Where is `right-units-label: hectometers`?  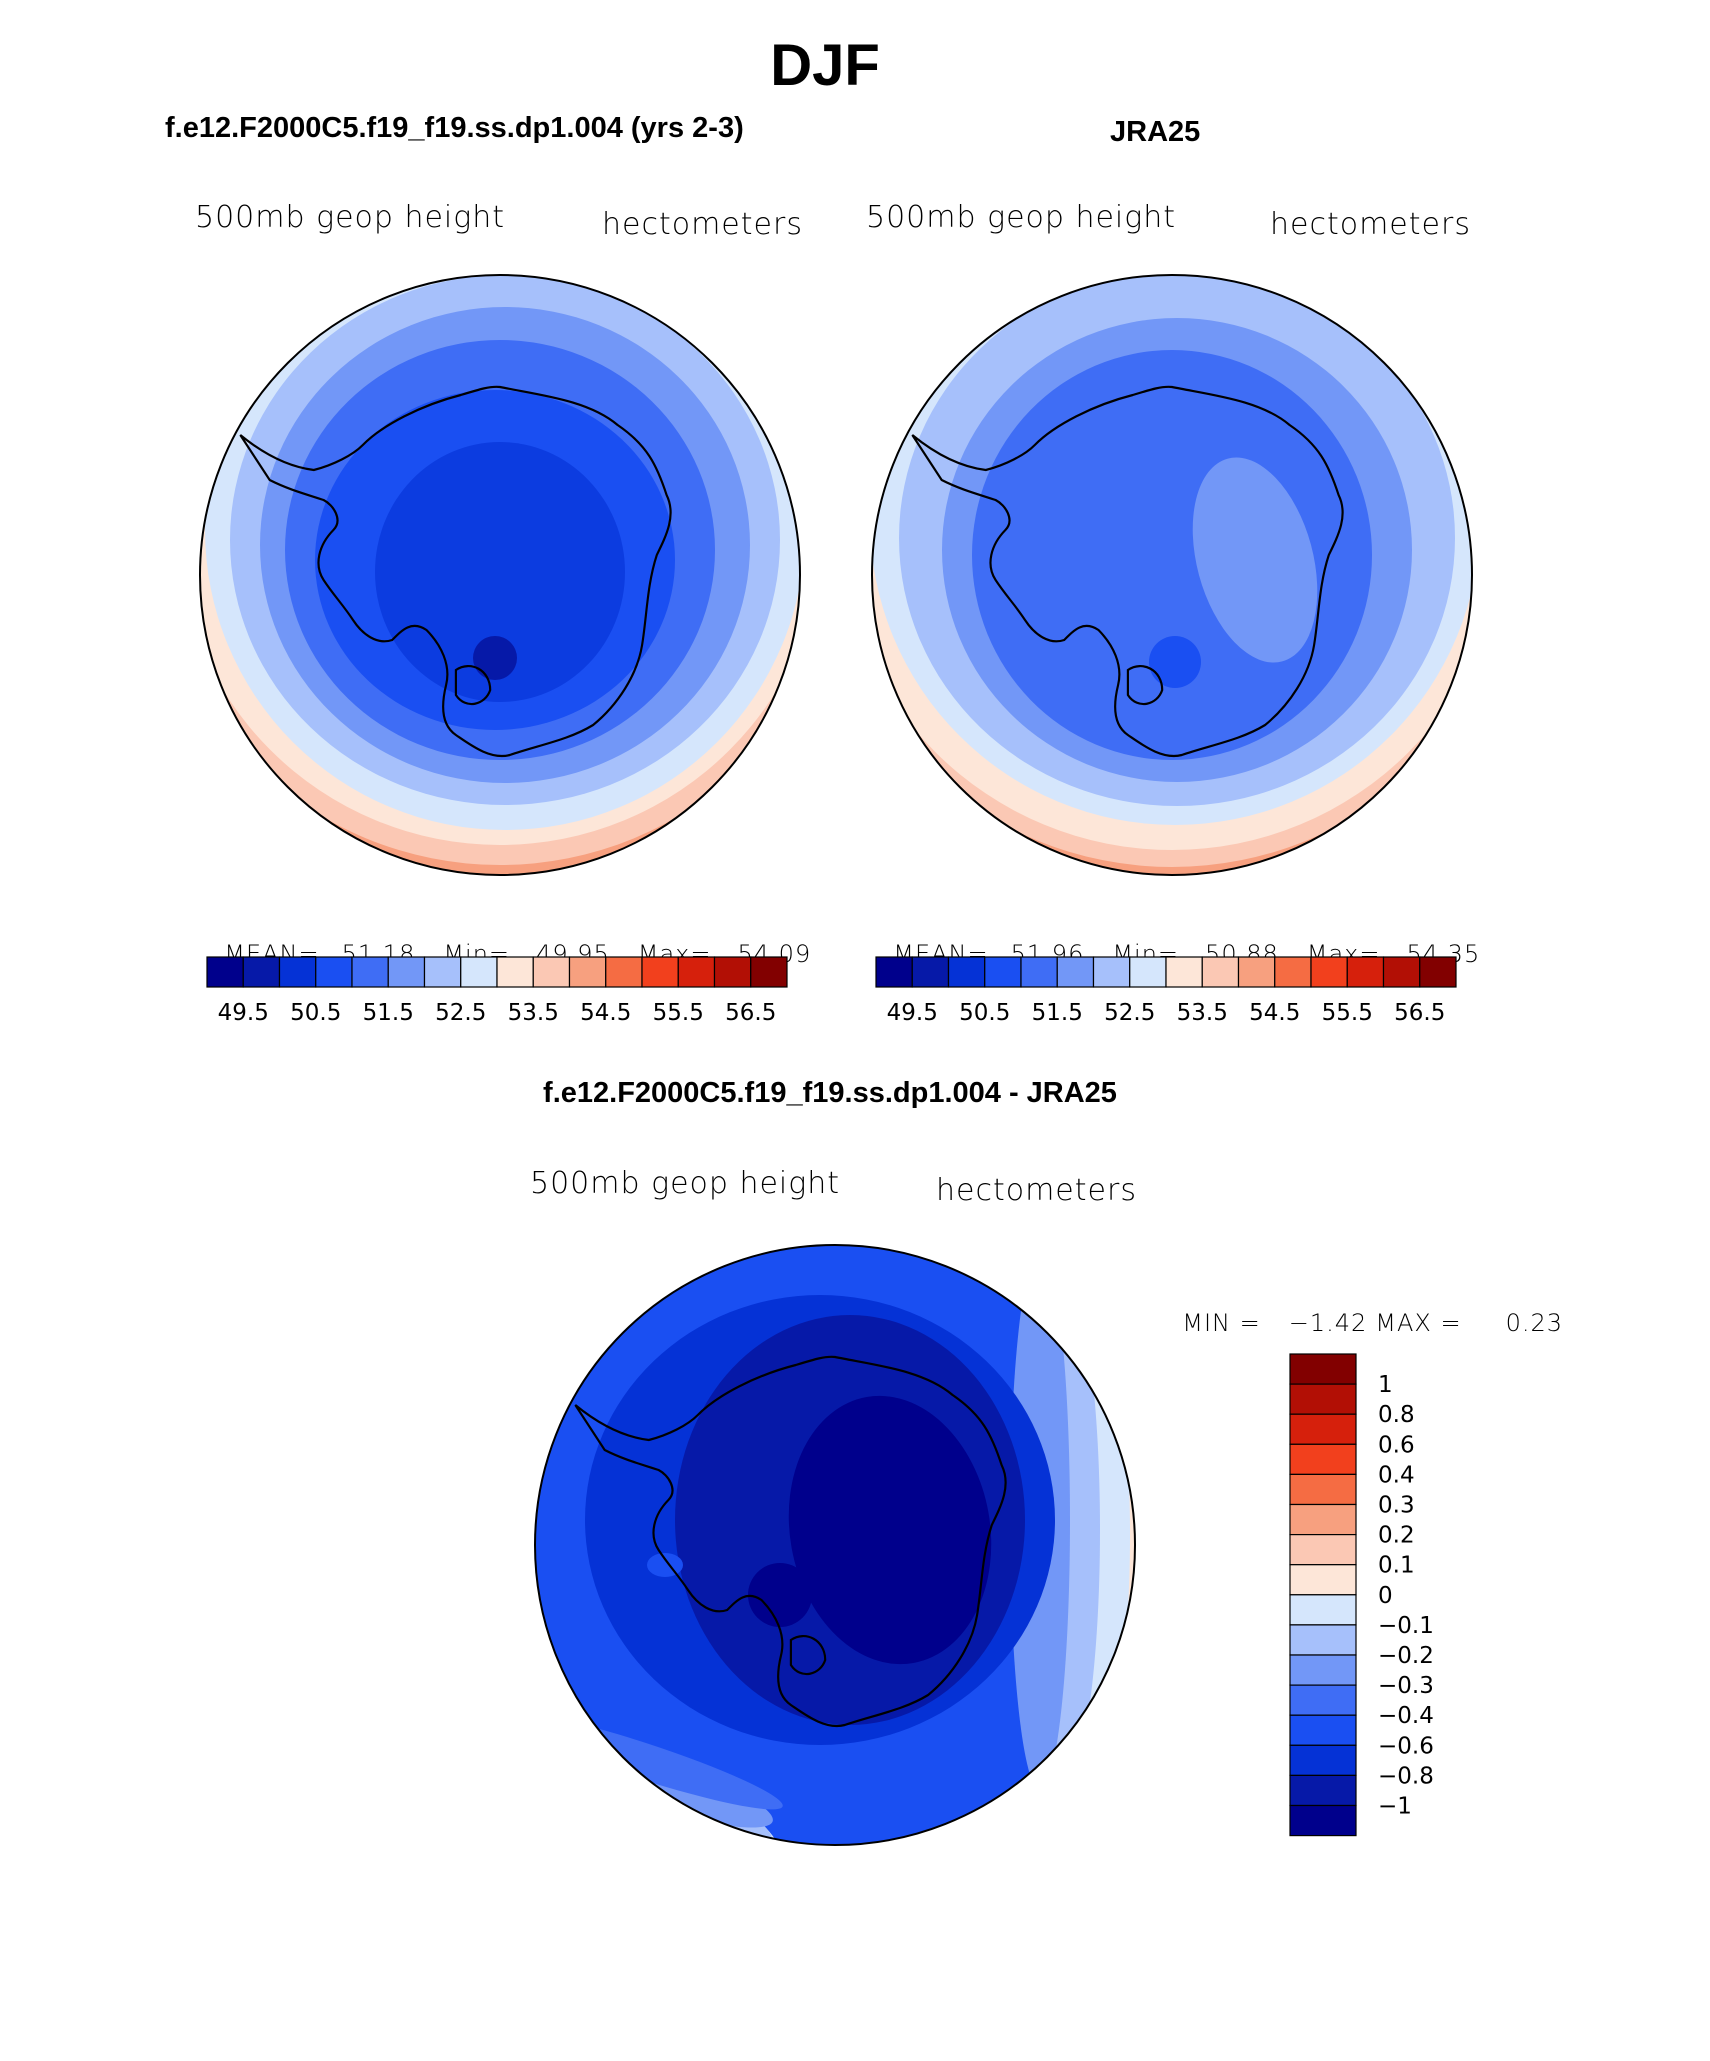 right-units-label: hectometers is located at coordinates (1370, 224).